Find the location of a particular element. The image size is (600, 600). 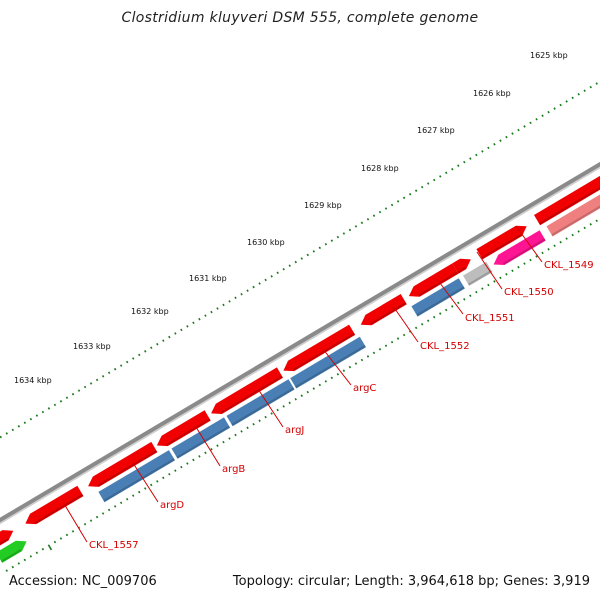

cds-light-pink-shade is located at coordinates (575, 221).